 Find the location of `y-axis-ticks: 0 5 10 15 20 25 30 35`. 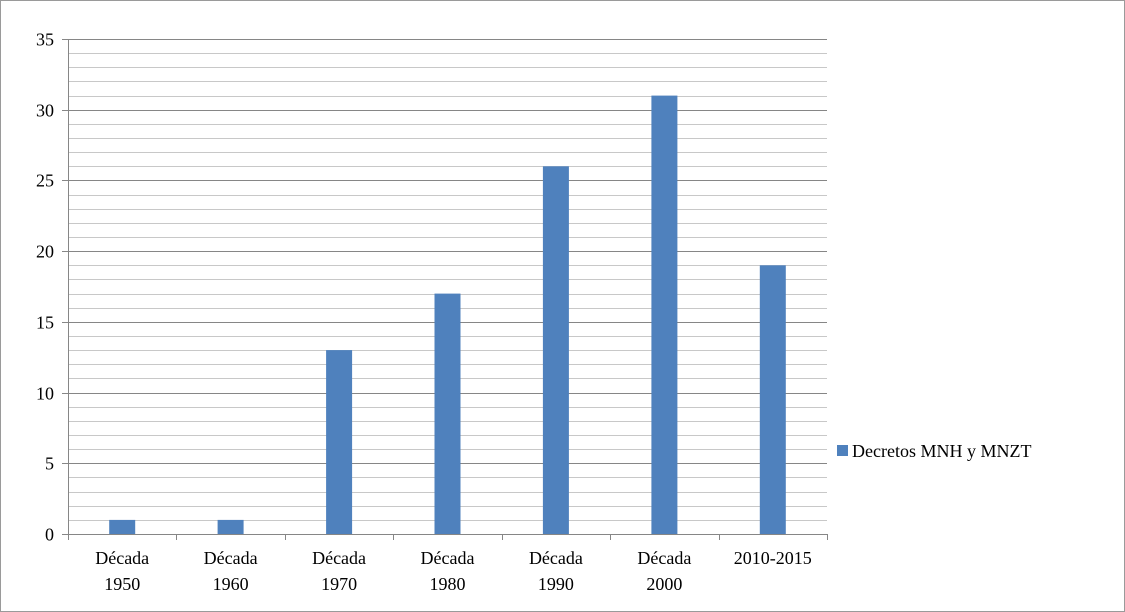

y-axis-ticks: 0 5 10 15 20 25 30 35 is located at coordinates (52, 287).